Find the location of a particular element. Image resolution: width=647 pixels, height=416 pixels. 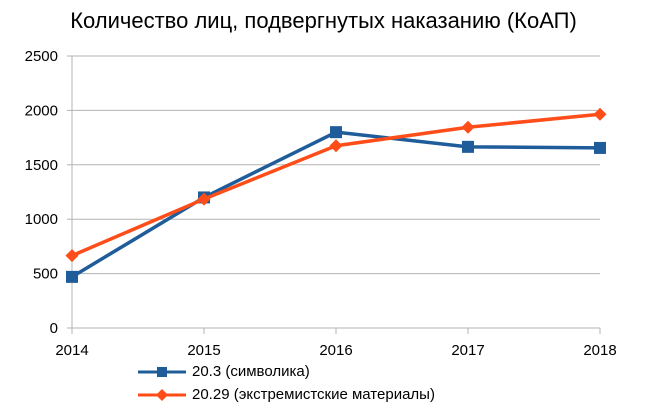

y-tick-label-1: 500 is located at coordinates (45, 274).